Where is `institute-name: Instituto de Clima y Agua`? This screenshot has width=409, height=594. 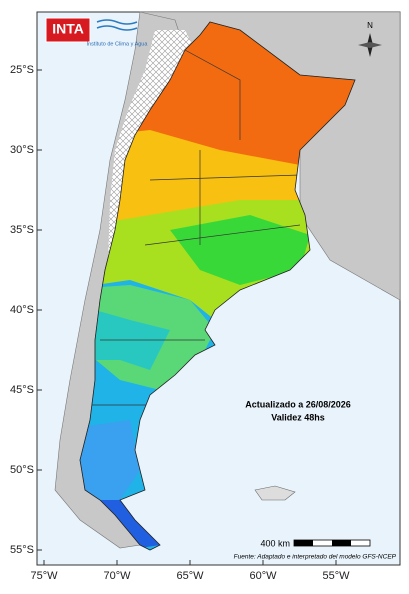 institute-name: Instituto de Clima y Agua is located at coordinates (118, 44).